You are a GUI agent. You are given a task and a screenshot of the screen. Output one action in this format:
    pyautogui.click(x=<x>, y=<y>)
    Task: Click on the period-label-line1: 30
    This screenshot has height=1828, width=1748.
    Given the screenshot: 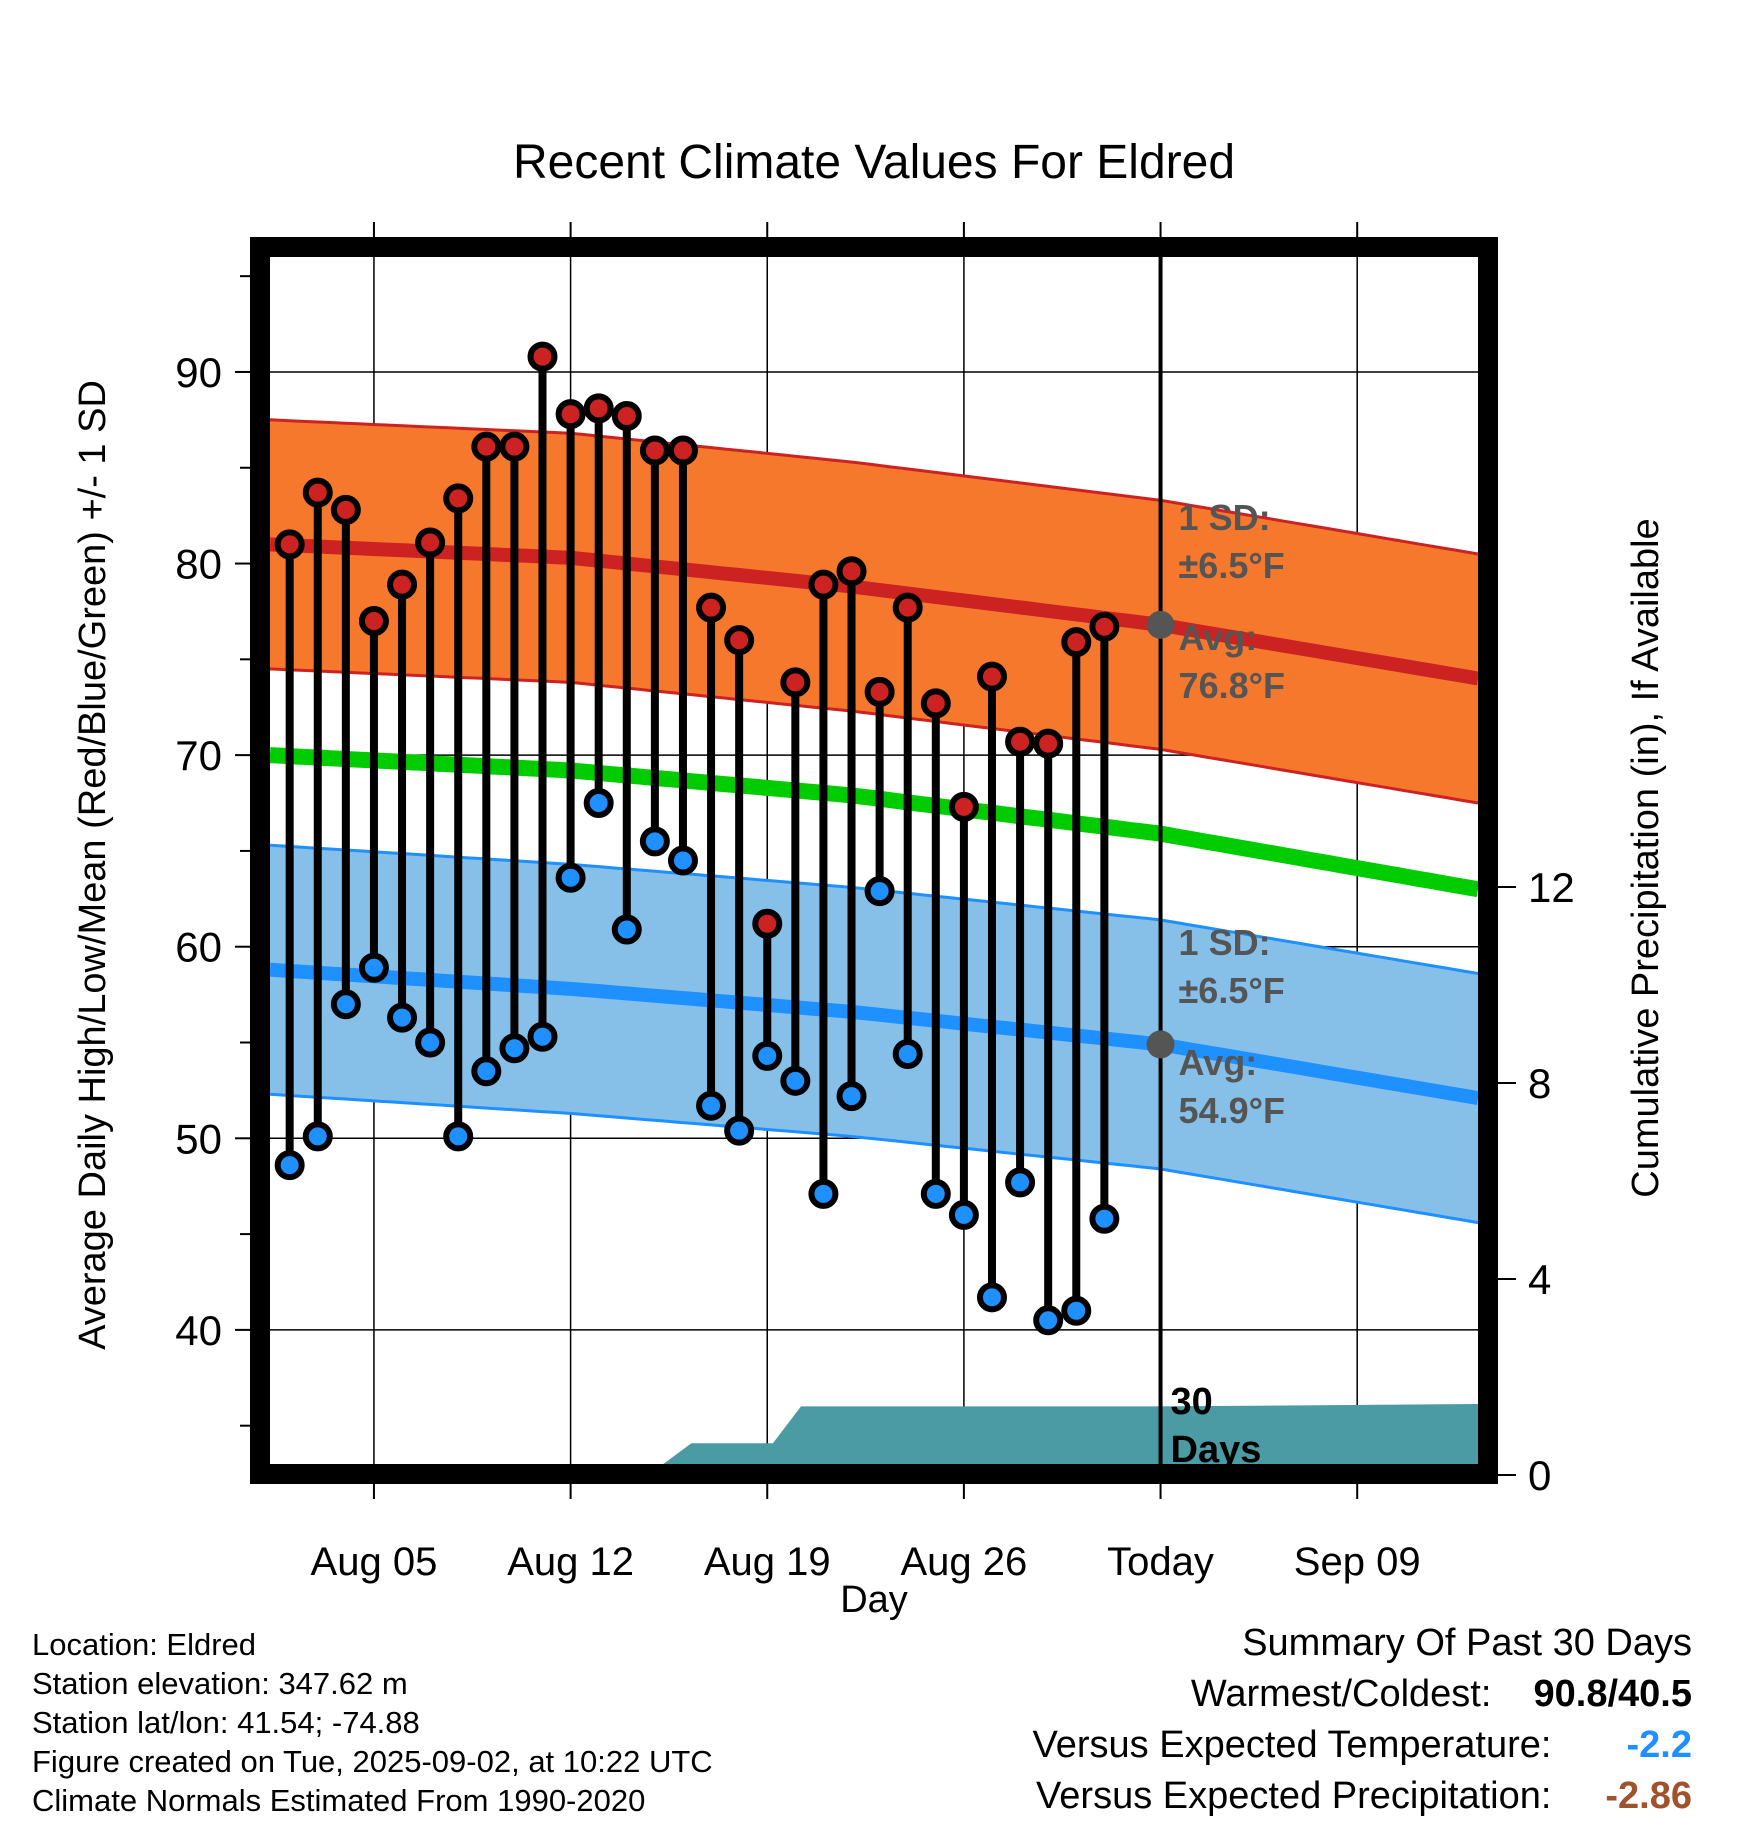 What is the action you would take?
    pyautogui.click(x=1192, y=1402)
    